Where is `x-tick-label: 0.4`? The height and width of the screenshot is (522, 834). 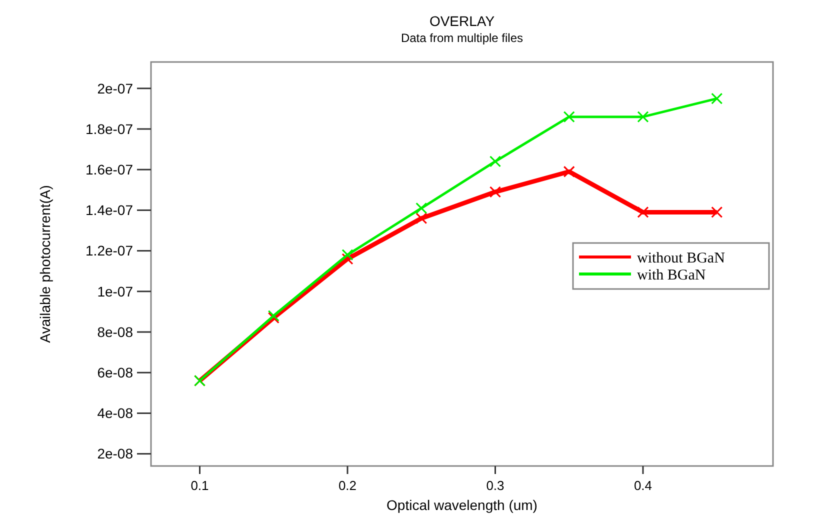
x-tick-label: 0.4 is located at coordinates (643, 485).